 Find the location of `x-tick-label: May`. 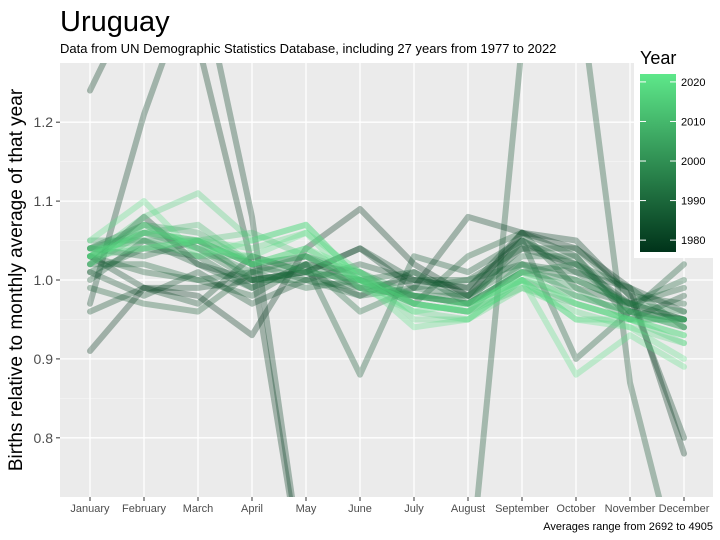

x-tick-label: May is located at coordinates (306, 509).